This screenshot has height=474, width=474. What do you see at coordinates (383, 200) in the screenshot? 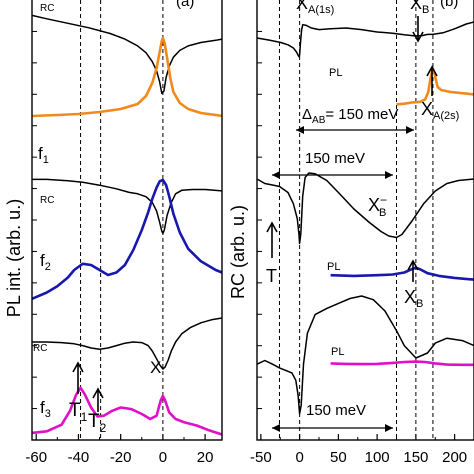
I see `xminus-sup: −` at bounding box center [383, 200].